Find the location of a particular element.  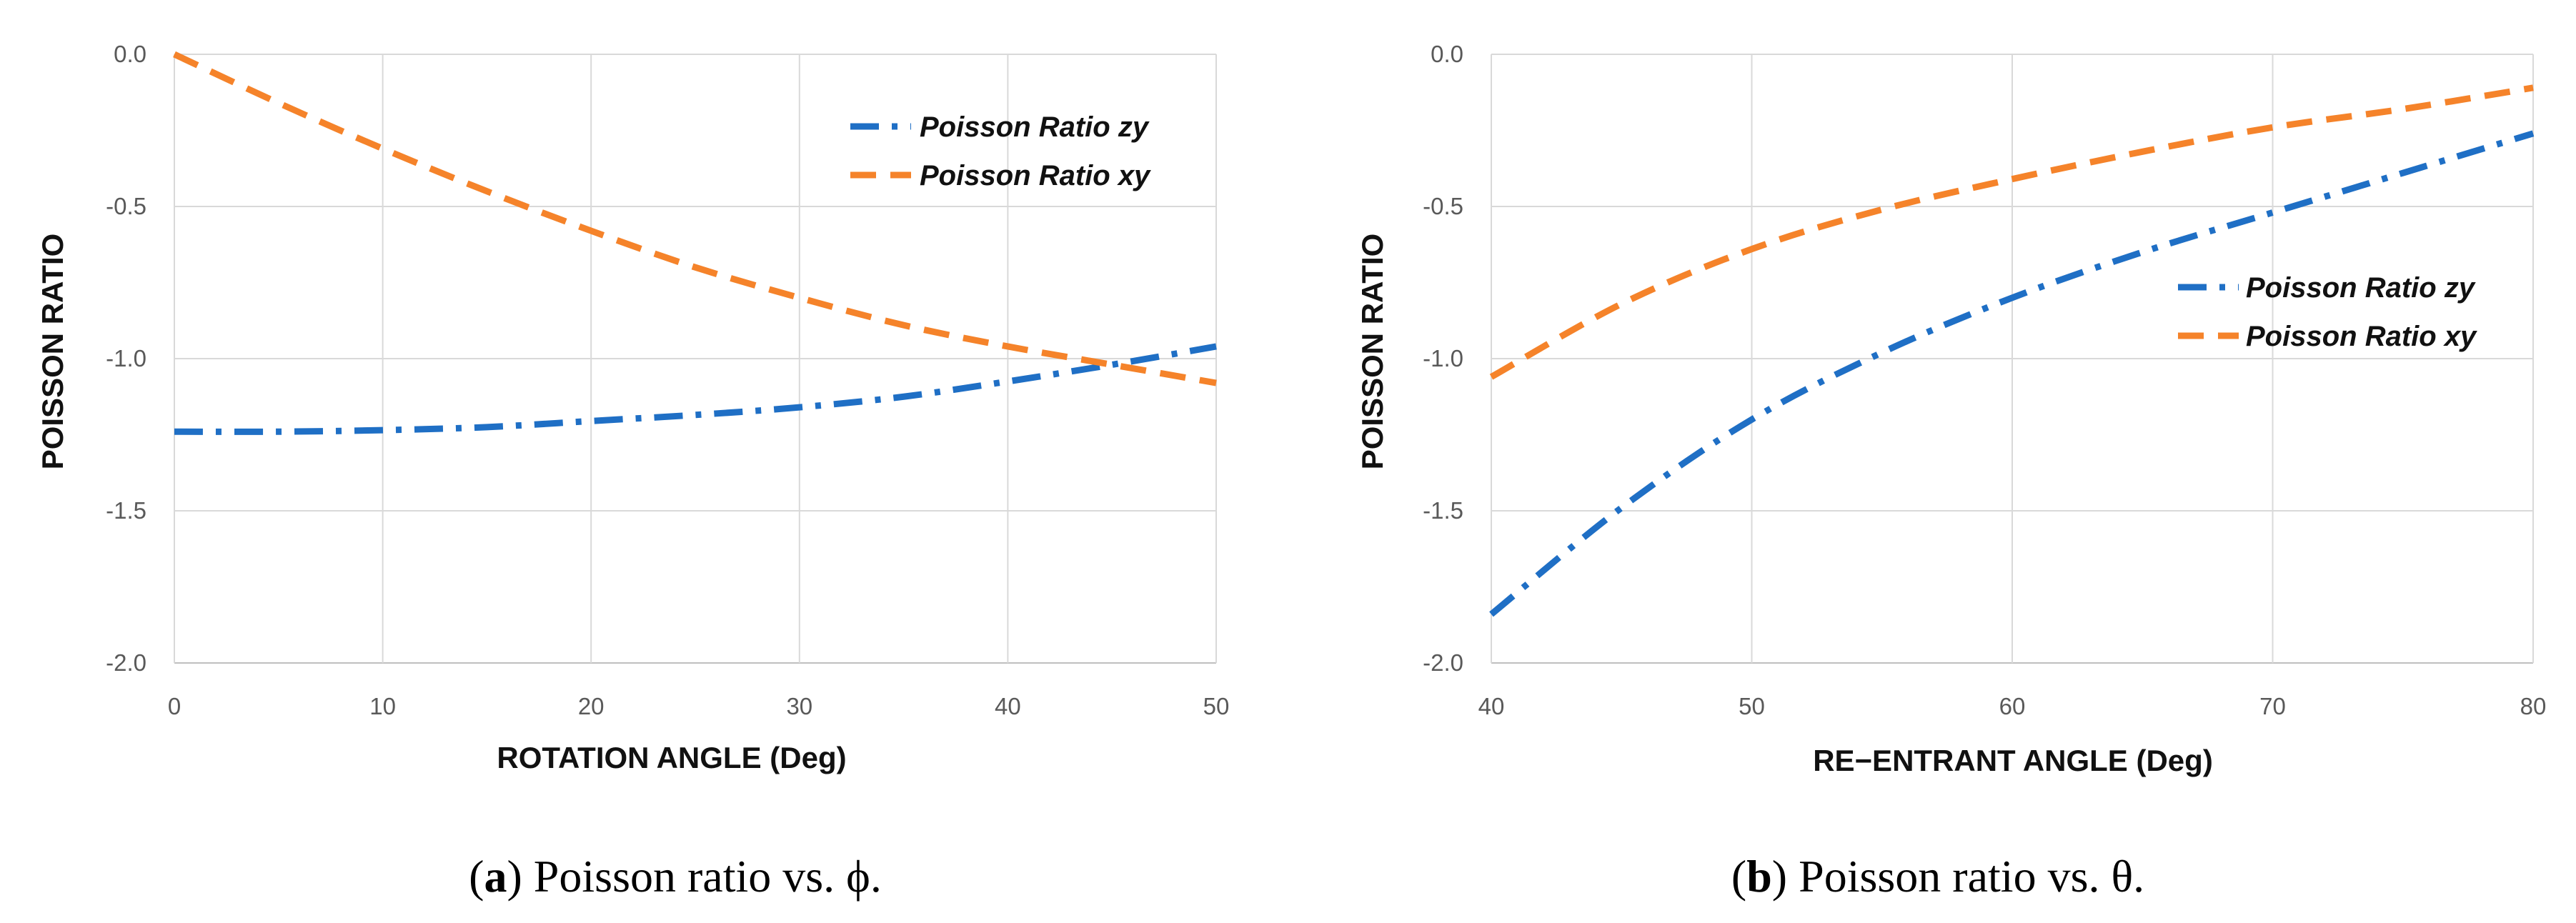

panel-a-y-tick-label: -0.5 is located at coordinates (126, 206).